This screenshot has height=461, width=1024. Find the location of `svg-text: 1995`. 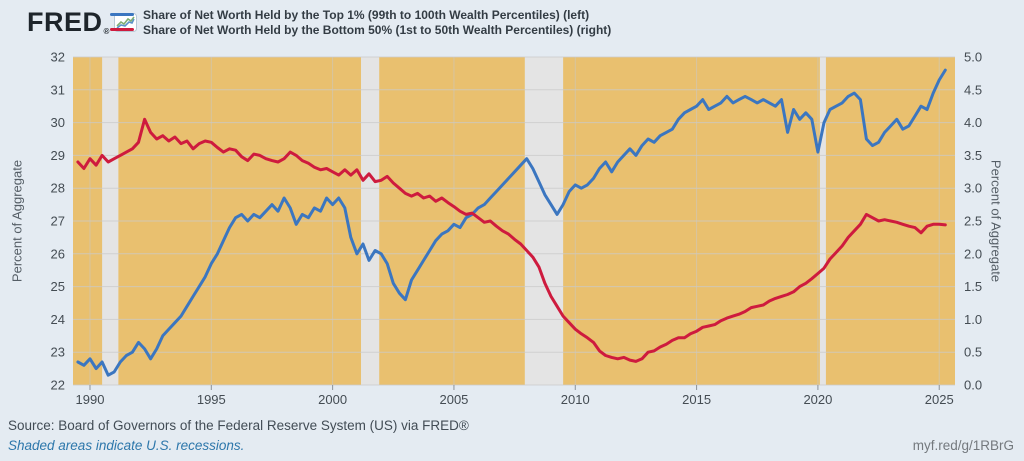

svg-text: 1995 is located at coordinates (211, 399).